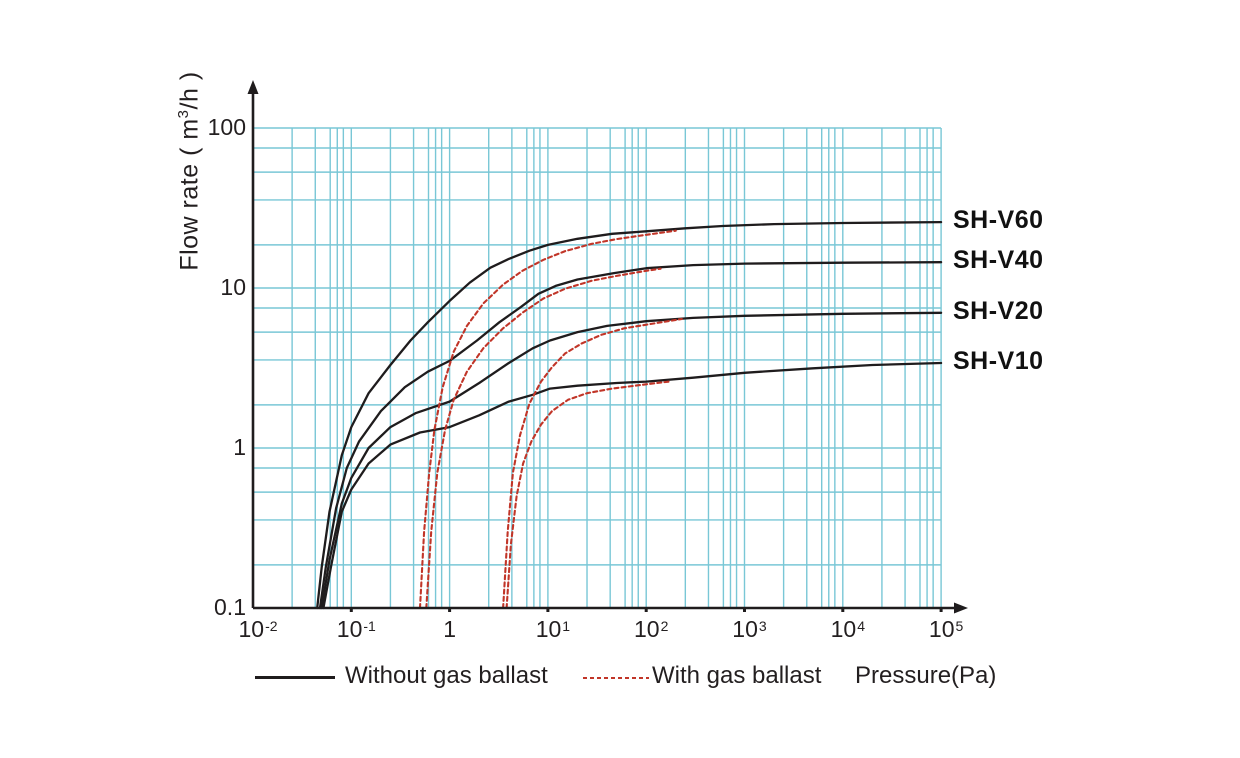  I want to click on x-tick-label-105: 105, so click(946, 629).